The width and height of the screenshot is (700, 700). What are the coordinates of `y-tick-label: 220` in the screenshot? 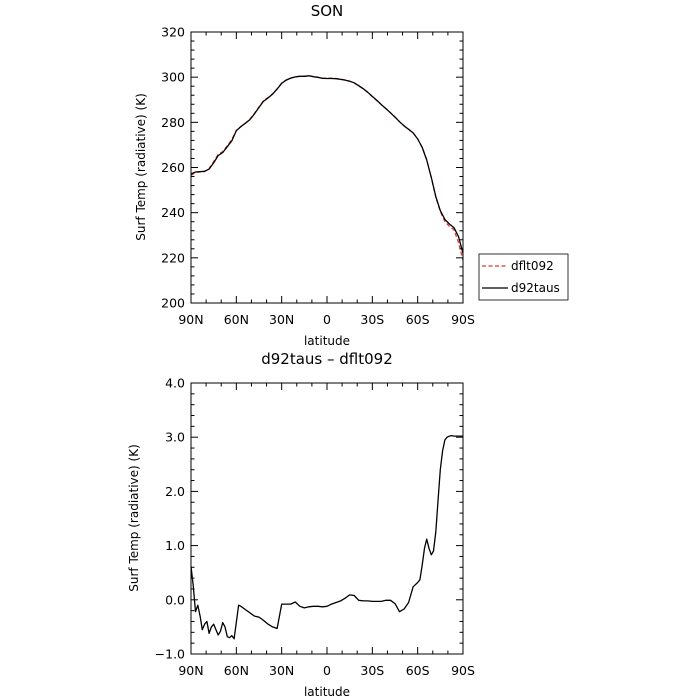 It's located at (173, 257).